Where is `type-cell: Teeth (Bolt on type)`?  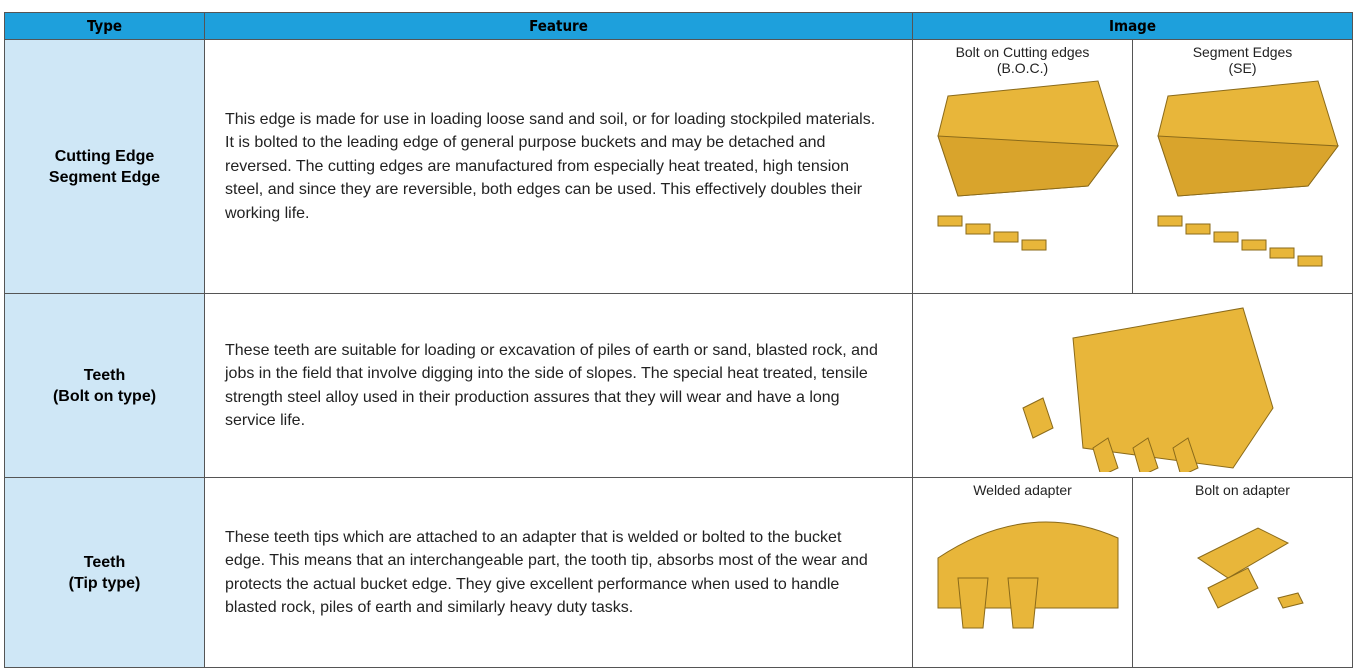 type-cell: Teeth (Bolt on type) is located at coordinates (104, 385).